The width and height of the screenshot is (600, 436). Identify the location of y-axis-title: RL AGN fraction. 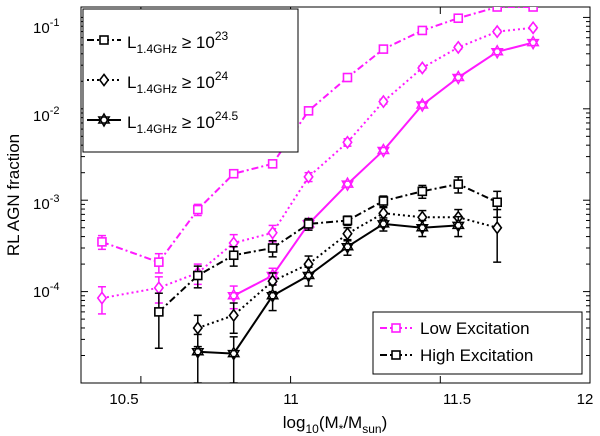
(13, 195).